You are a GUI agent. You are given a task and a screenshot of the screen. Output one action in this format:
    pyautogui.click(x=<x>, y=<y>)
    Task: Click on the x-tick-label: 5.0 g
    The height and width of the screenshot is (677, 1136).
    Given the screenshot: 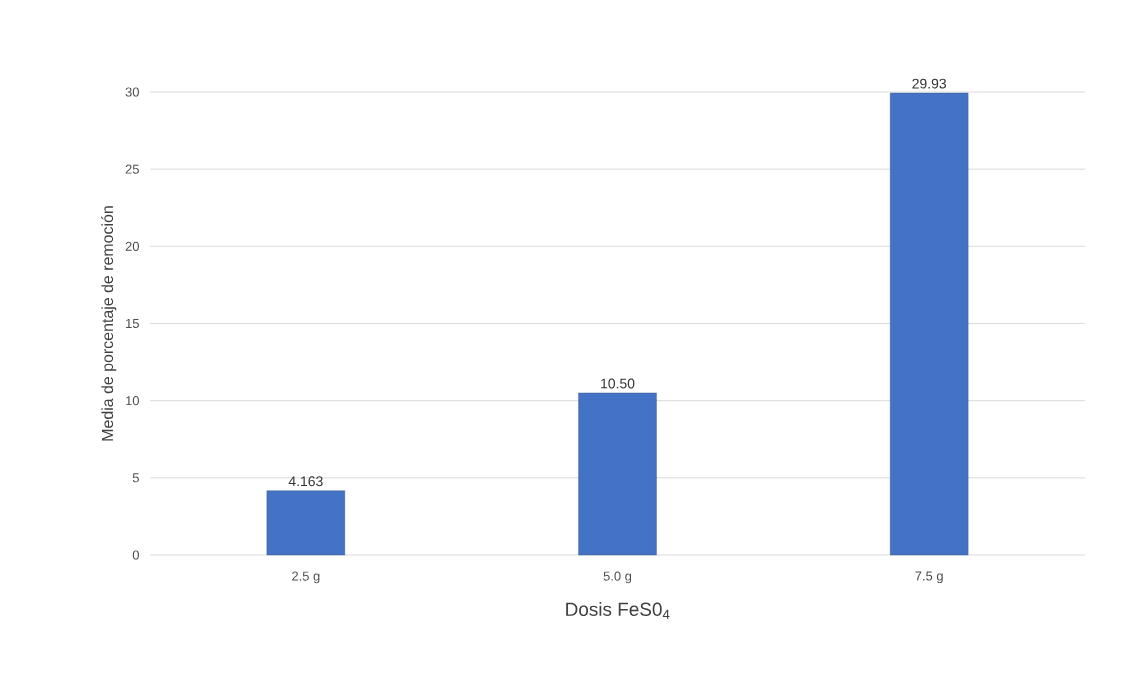 What is the action you would take?
    pyautogui.click(x=617, y=577)
    